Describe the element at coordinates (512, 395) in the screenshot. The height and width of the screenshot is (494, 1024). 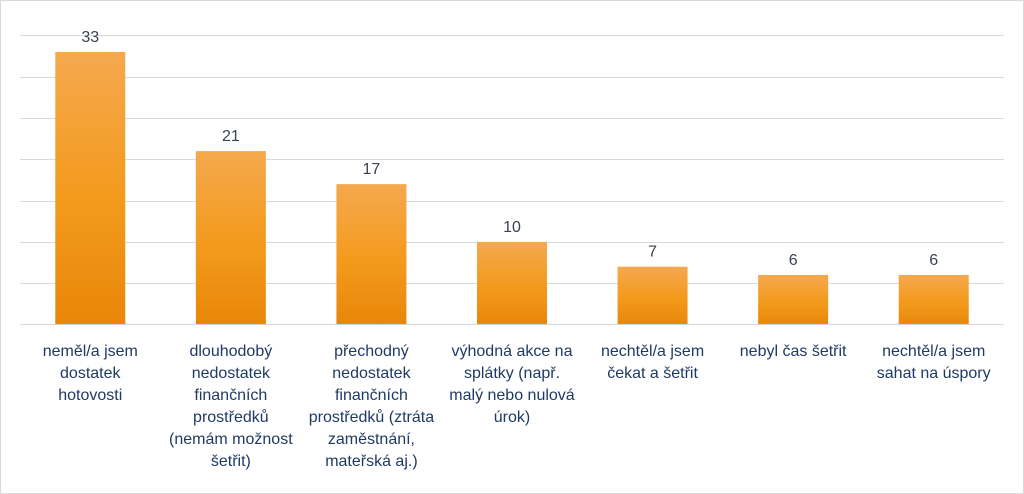
I see `category-label-line: malý nebo nulová` at that location.